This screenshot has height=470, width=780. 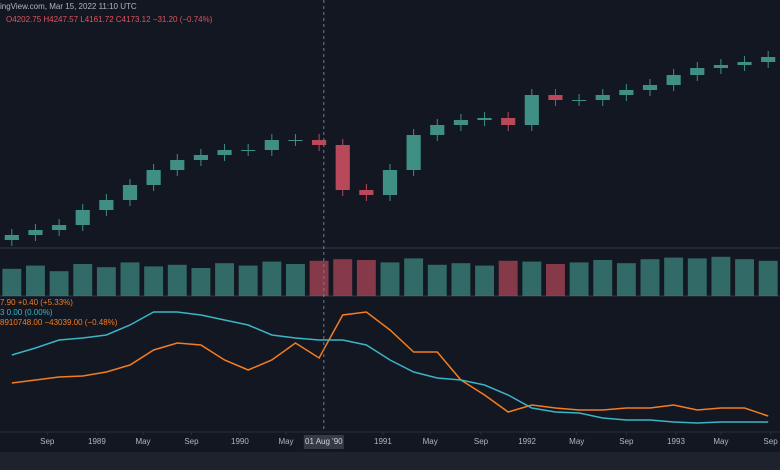 What do you see at coordinates (36, 302) in the screenshot?
I see `indicator-legend: 7.90 +0.40 (+5.33%)` at bounding box center [36, 302].